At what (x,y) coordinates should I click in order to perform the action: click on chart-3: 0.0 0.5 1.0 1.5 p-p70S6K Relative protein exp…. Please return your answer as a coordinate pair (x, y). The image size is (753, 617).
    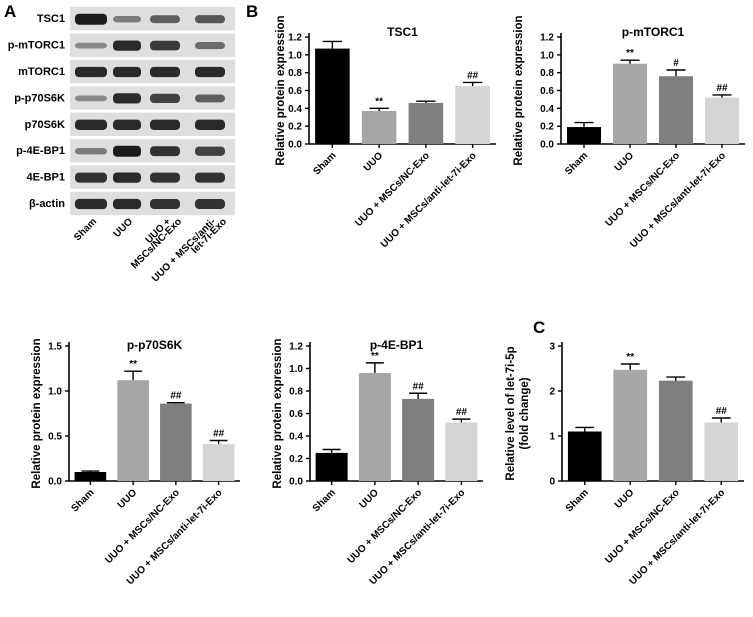
    Looking at the image, I should click on (135, 462).